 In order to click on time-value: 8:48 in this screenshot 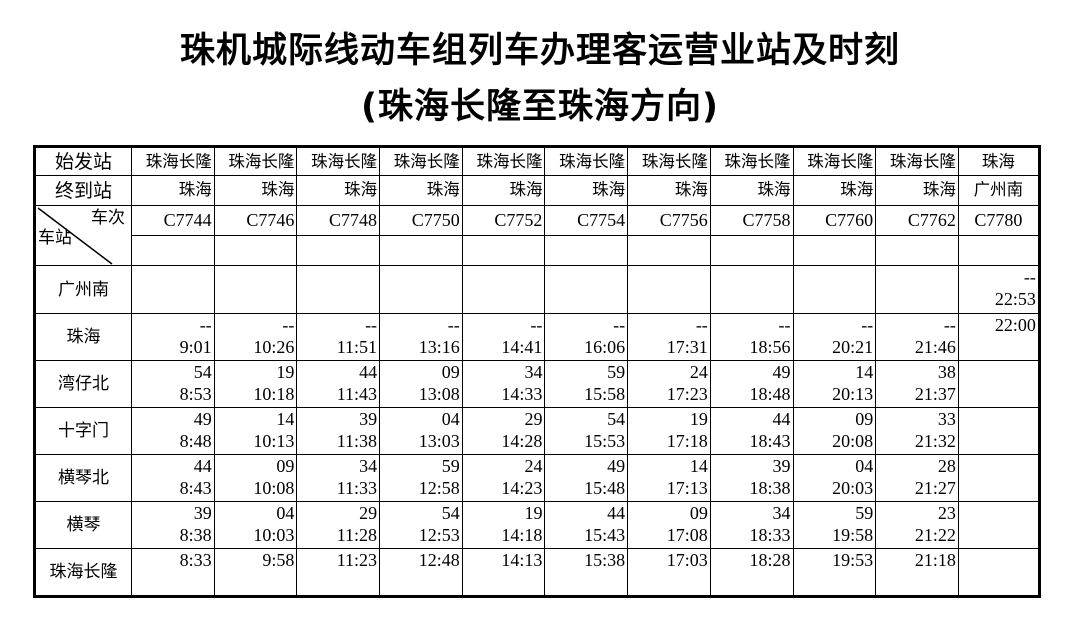, I will do `click(195, 441)`.